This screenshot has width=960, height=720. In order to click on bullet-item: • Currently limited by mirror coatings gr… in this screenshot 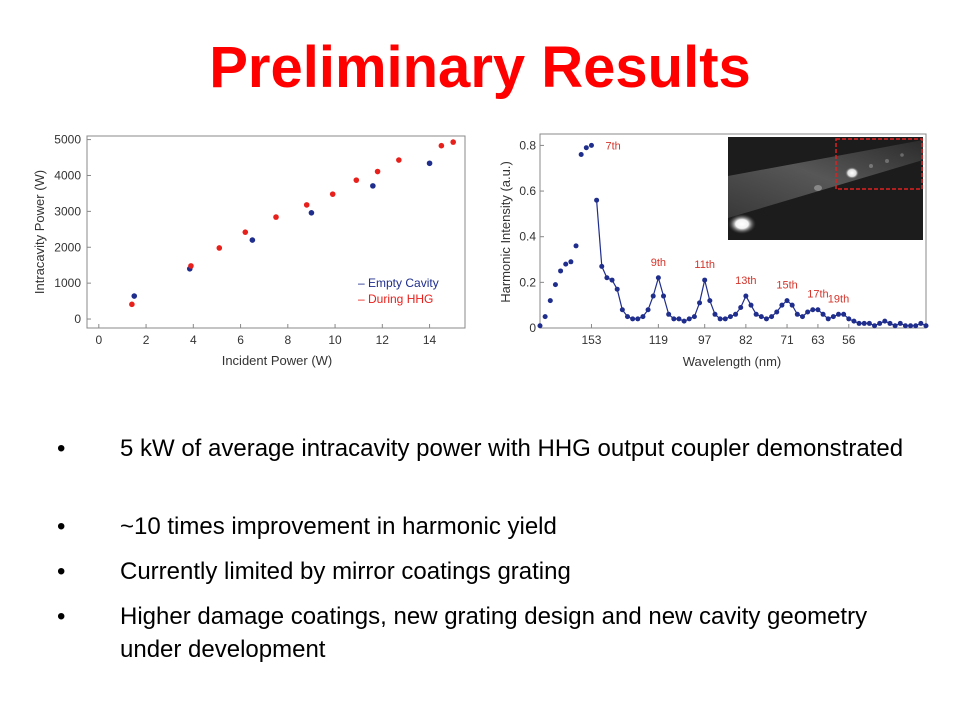, I will do `click(485, 571)`.